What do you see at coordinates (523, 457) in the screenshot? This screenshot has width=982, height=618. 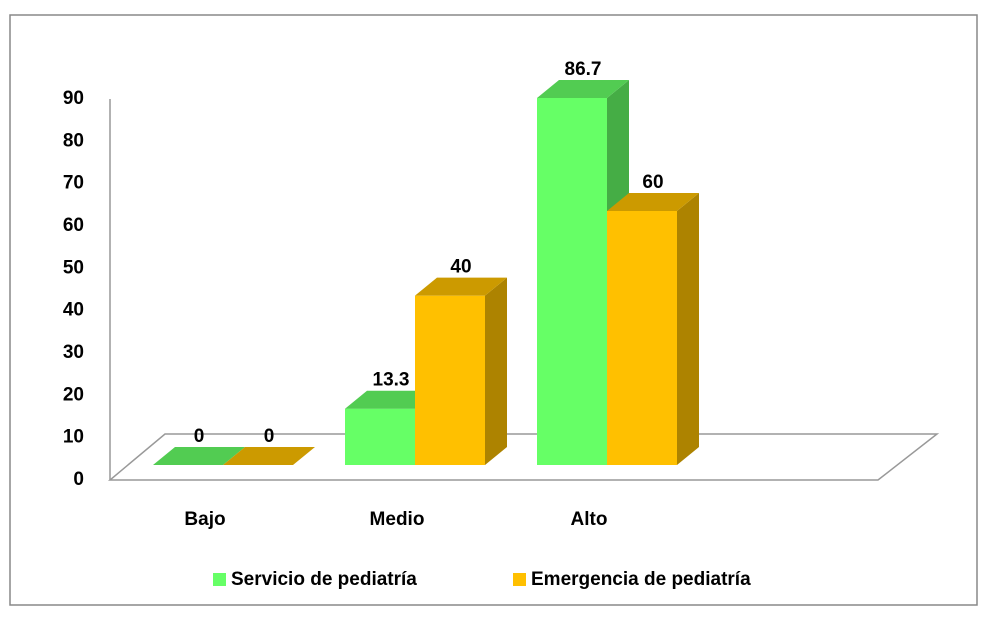 I see `floor` at bounding box center [523, 457].